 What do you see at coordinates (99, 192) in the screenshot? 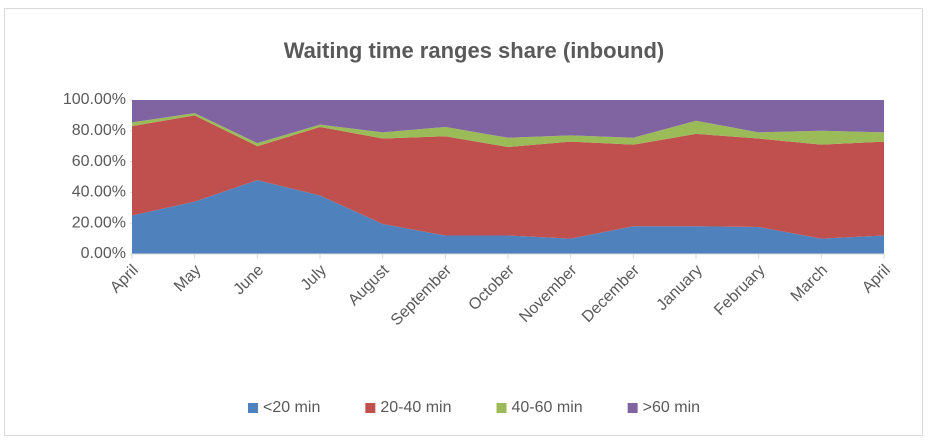
I see `y-tick-label: 40.00%` at bounding box center [99, 192].